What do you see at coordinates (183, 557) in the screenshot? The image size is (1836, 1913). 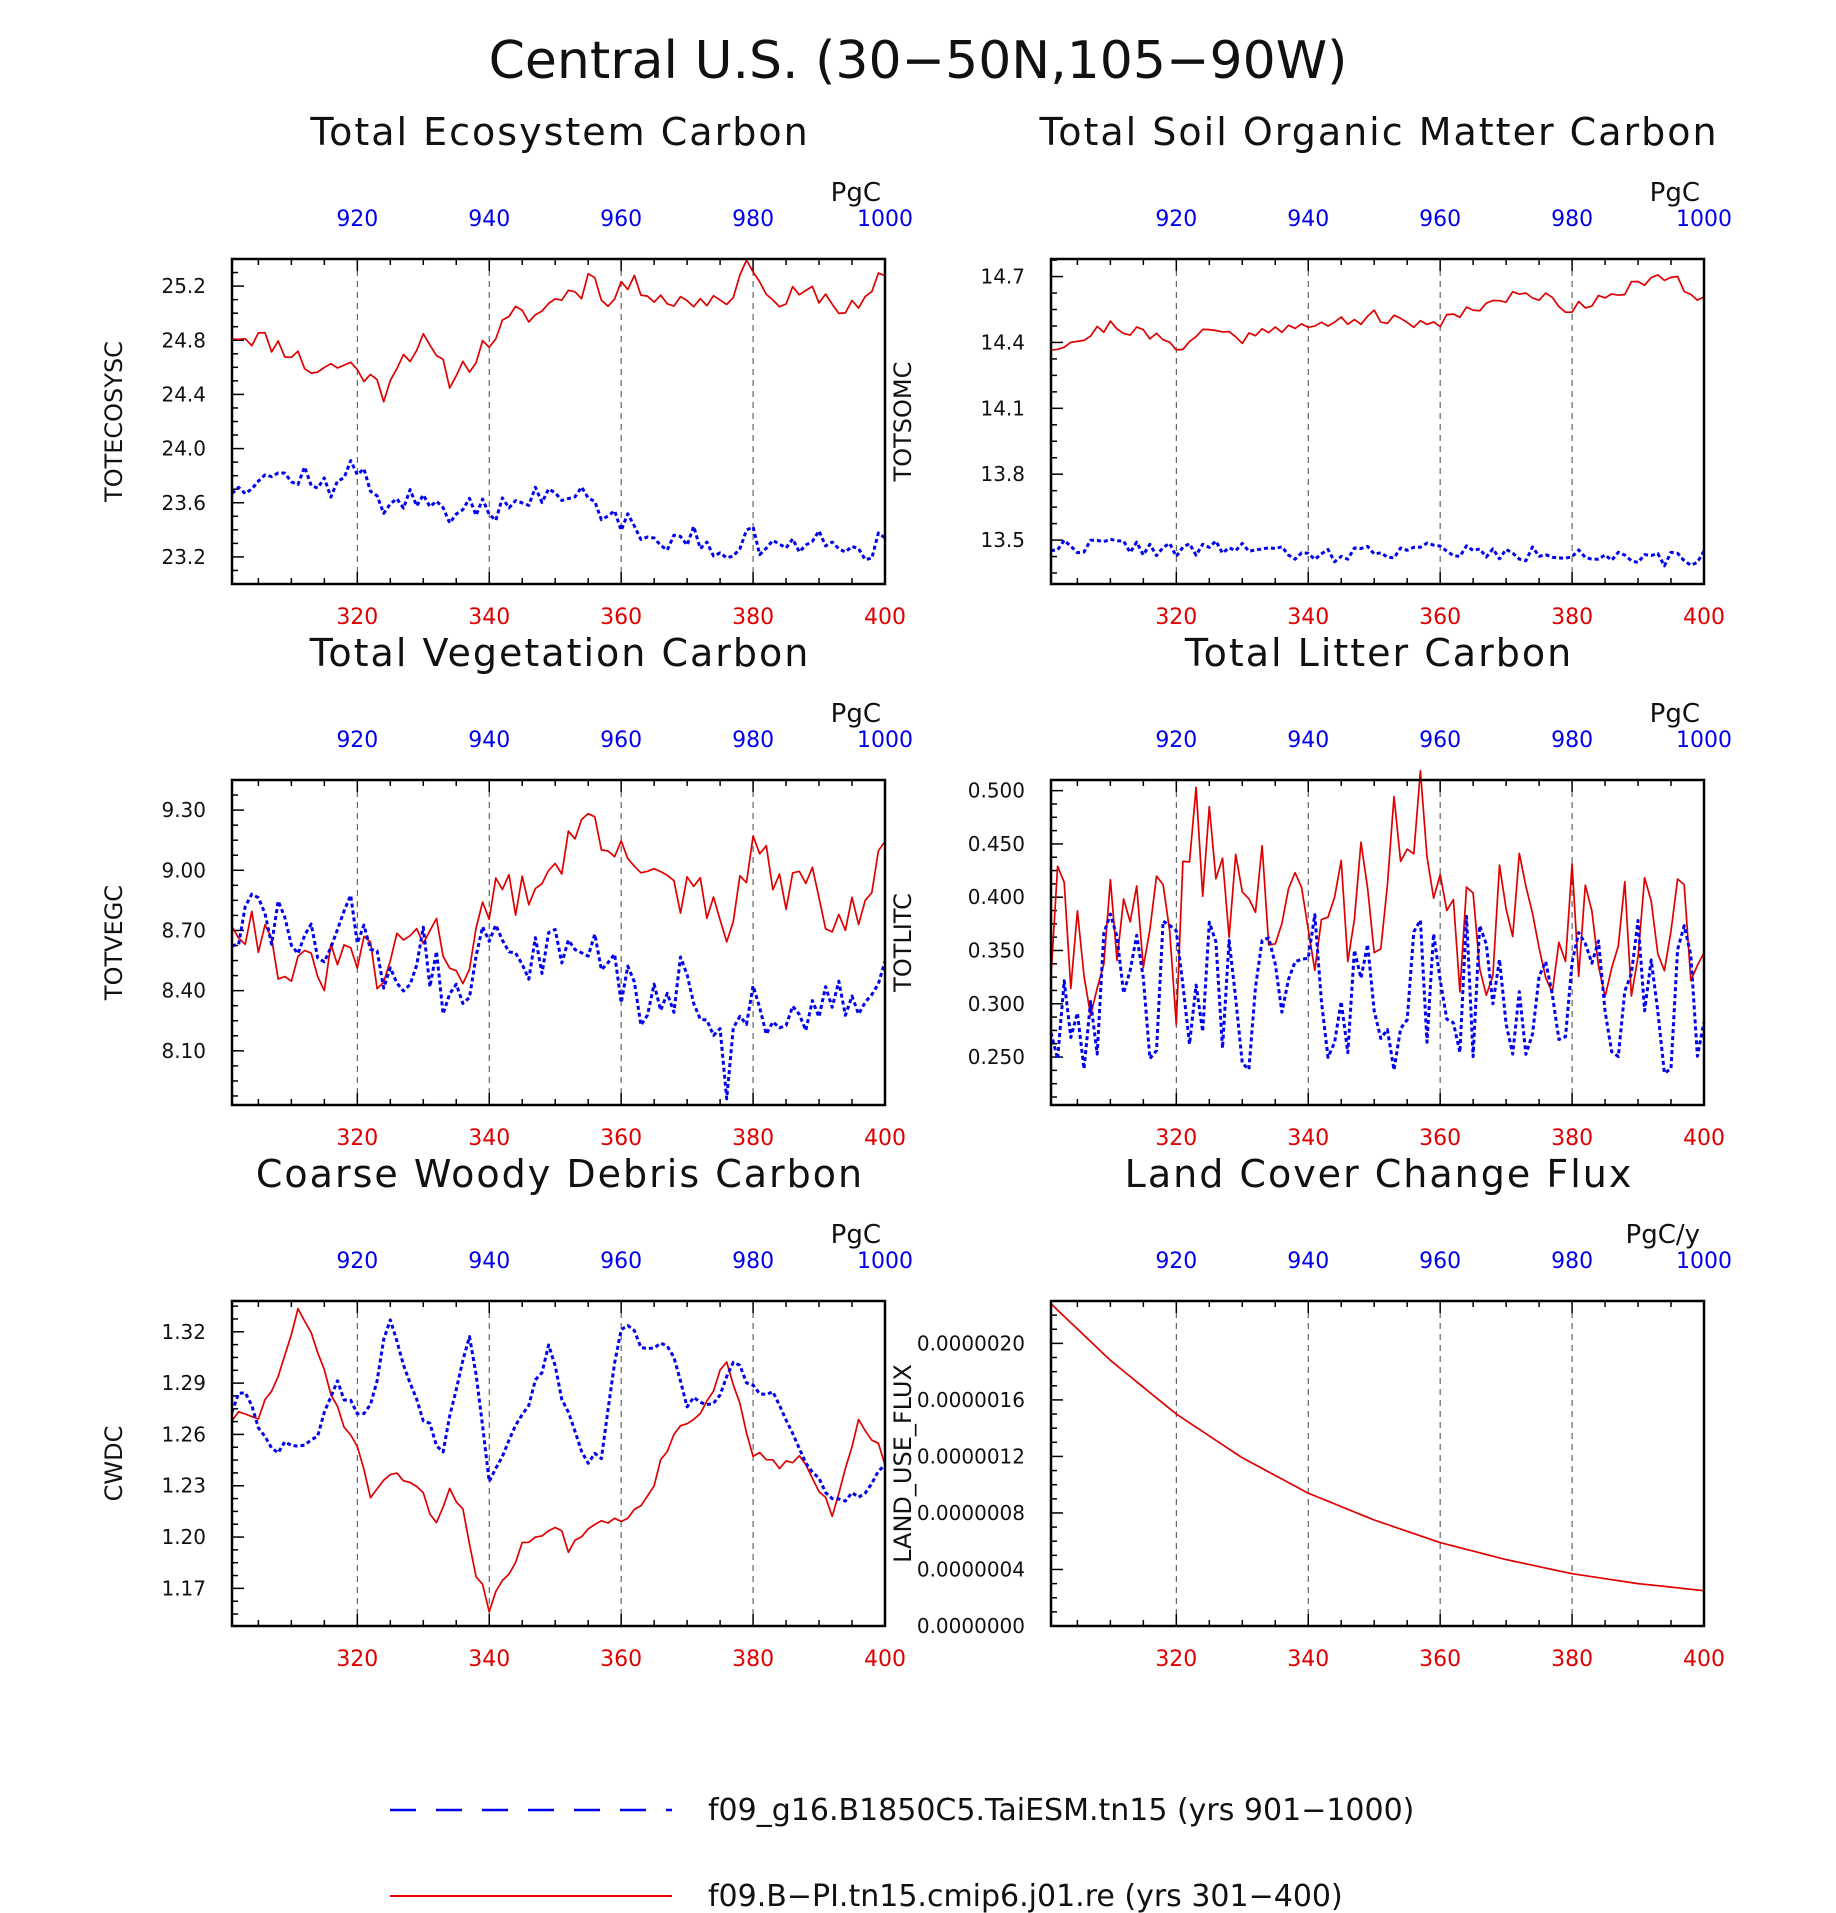 I see `y-tick-label: 23.2` at bounding box center [183, 557].